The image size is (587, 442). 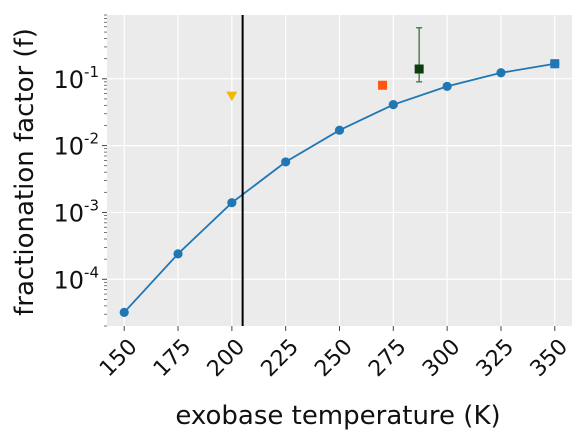 I want to click on y-tick-label: 10⁻⁴, so click(x=76, y=278).